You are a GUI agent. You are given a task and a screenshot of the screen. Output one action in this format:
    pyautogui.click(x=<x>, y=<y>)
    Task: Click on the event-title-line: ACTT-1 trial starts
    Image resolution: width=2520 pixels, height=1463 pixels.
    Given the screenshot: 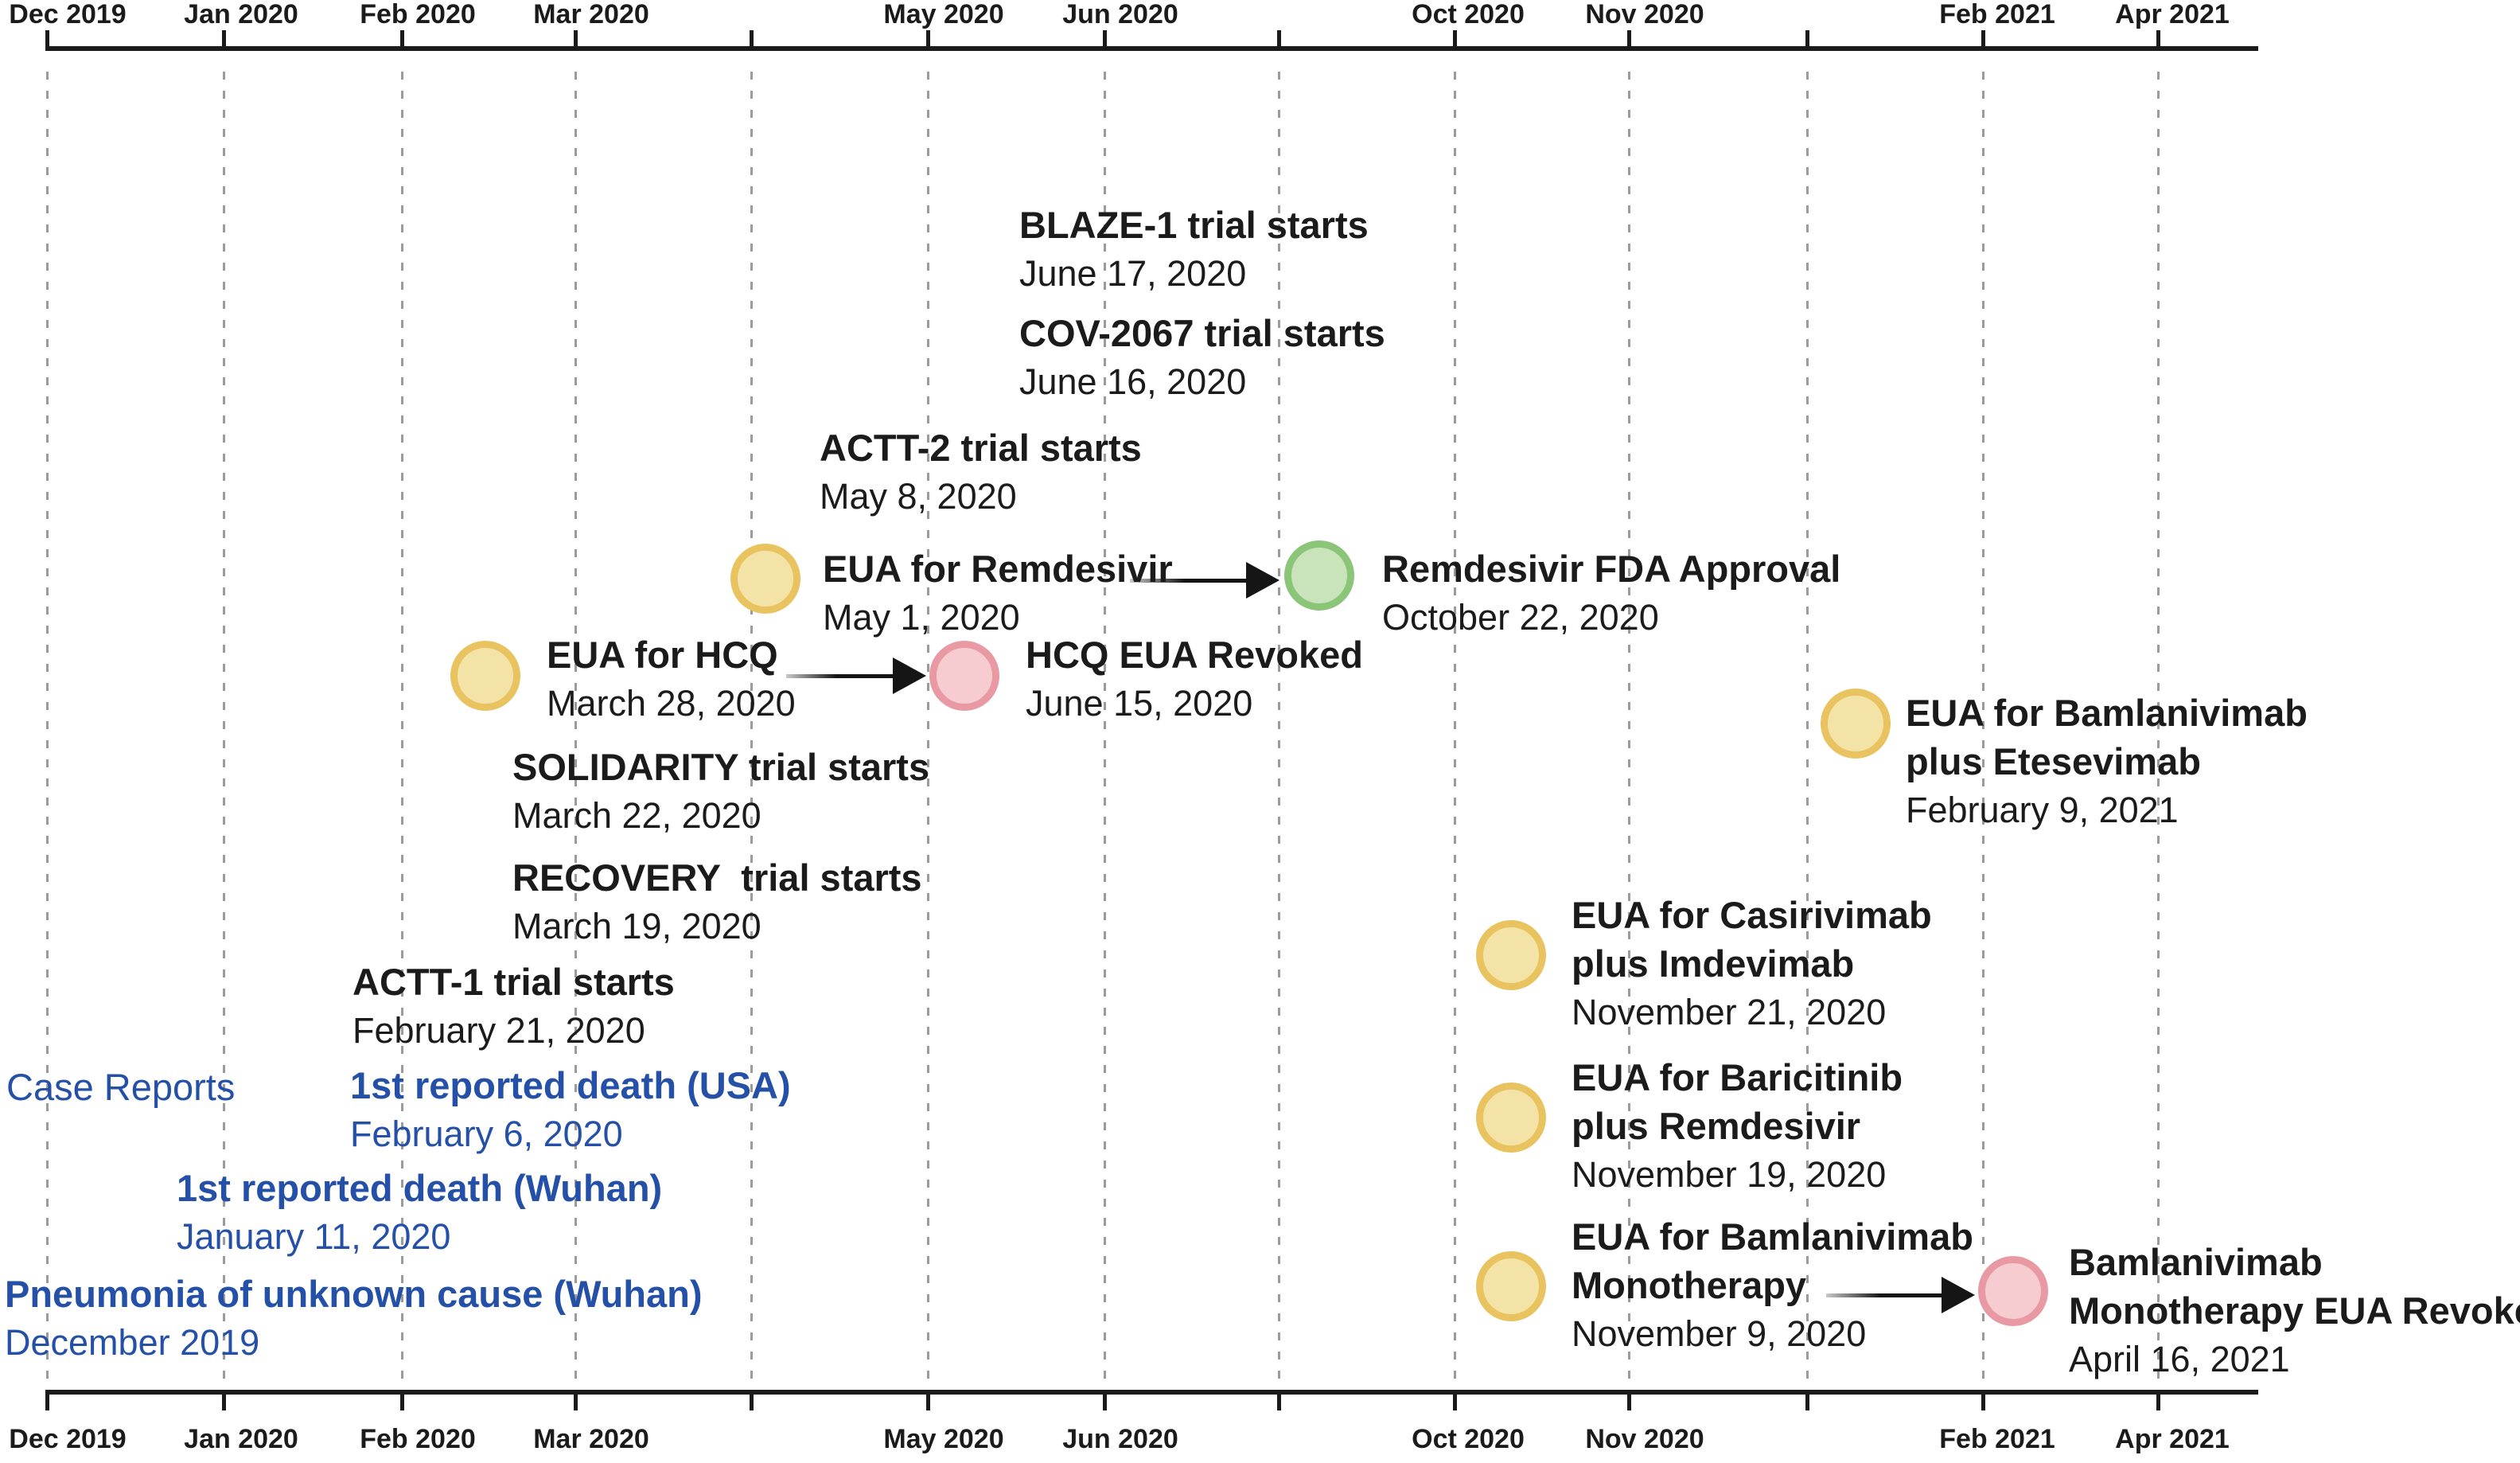 What is the action you would take?
    pyautogui.click(x=513, y=982)
    